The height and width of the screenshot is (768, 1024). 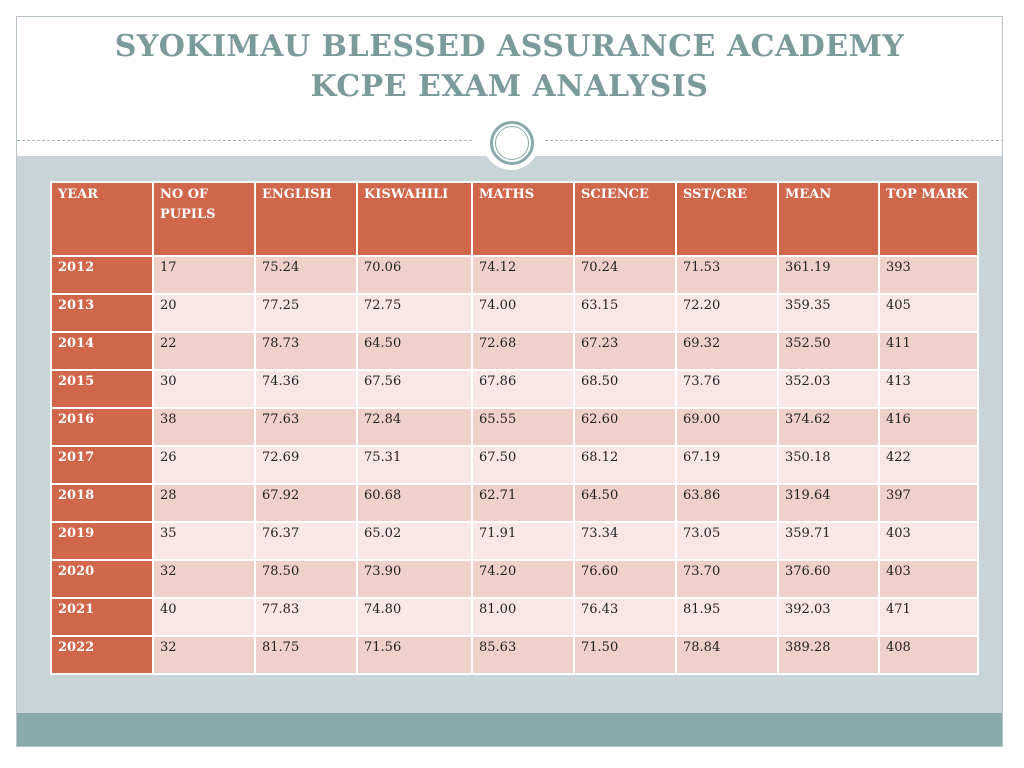 I want to click on table-row: 2021 40 77.83 74.80 81.00 76.43 81.95 392.03 471, so click(x=514, y=617).